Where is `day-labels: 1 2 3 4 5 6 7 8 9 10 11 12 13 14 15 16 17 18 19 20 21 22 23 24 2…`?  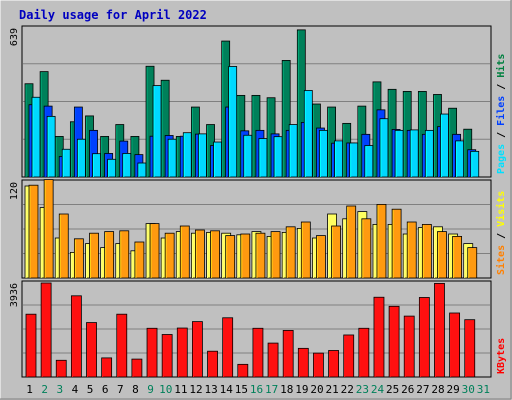 day-labels: 1 2 3 4 5 6 7 8 9 10 11 12 13 14 15 16 17 18 19 20 21 22 23 24 2… is located at coordinates (258, 389).